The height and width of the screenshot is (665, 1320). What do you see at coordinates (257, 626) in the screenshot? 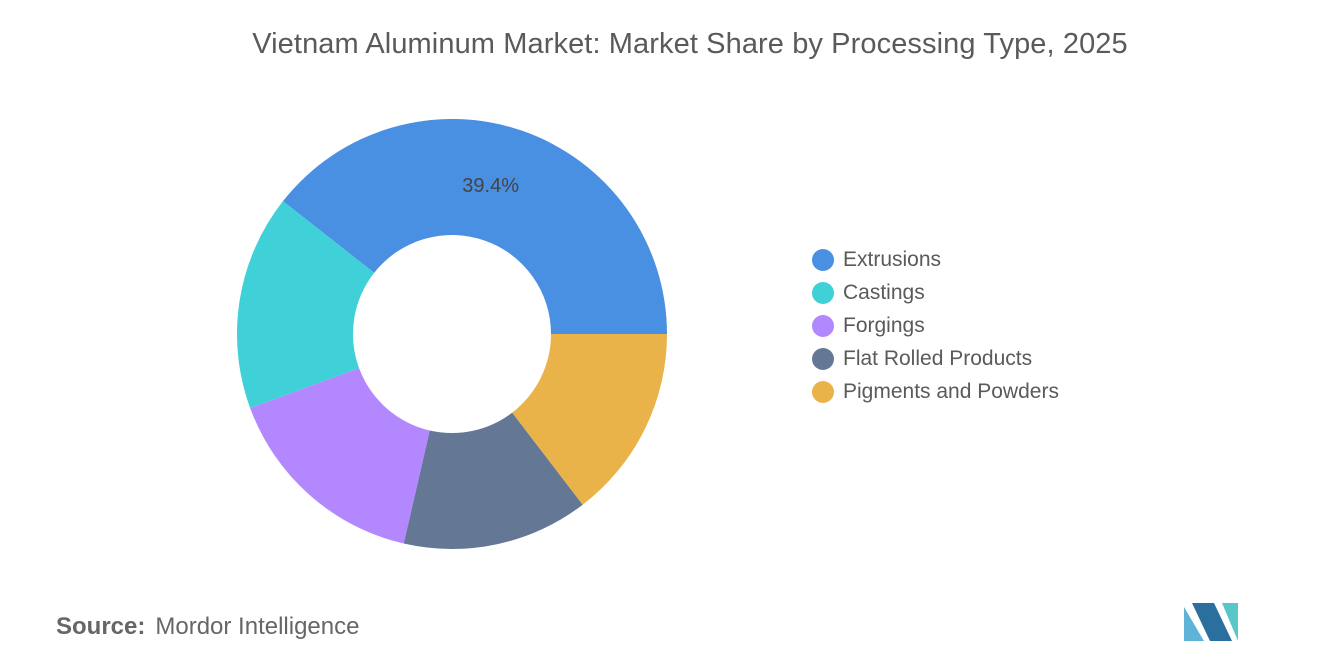
I see `source-value: Mordor Intelligence` at bounding box center [257, 626].